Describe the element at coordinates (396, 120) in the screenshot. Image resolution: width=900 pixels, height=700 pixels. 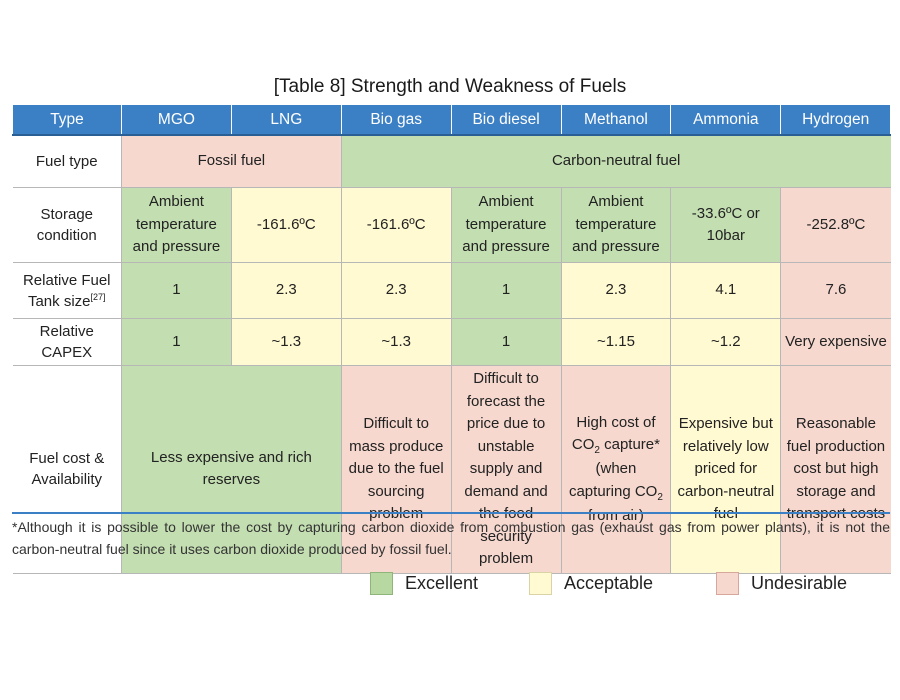
I see `header-biogas: Bio gas` at that location.